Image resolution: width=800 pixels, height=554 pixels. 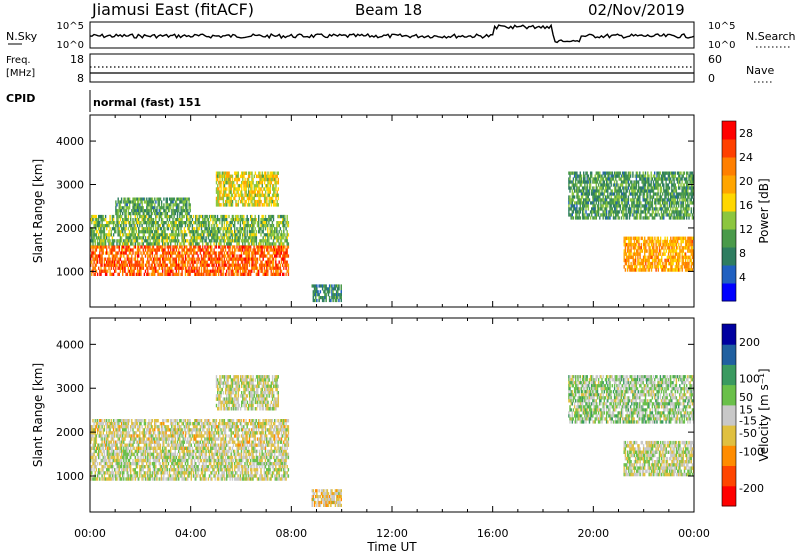 I want to click on cpid-value: normal (fast) 151, so click(x=147, y=102).